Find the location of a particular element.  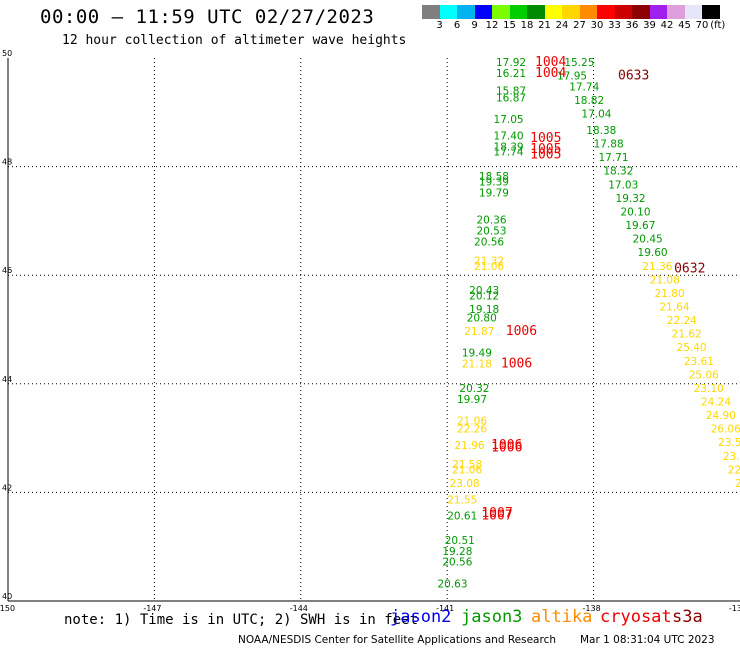

wave-height-point: 22.24 is located at coordinates (682, 321).